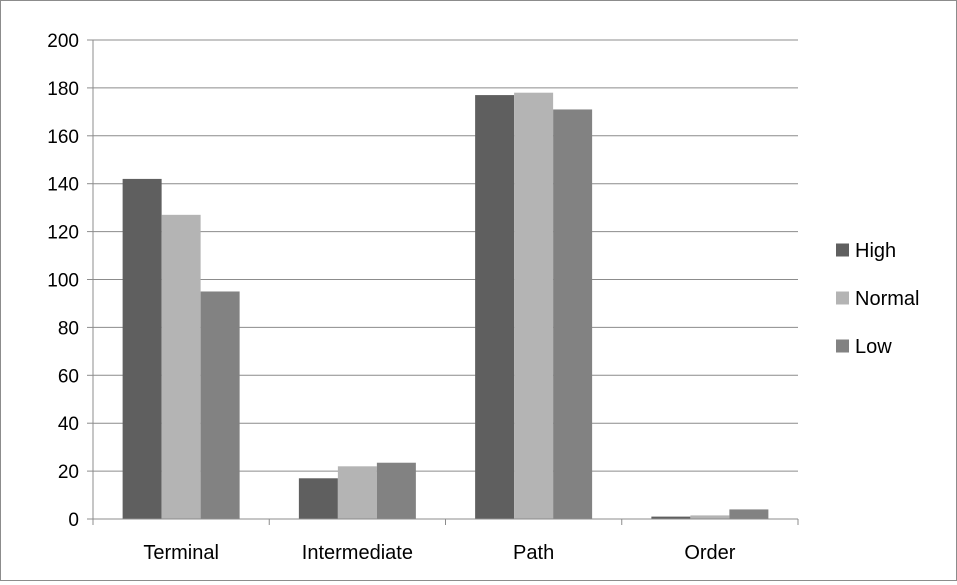  I want to click on y-tick-label: 20, so click(68, 472).